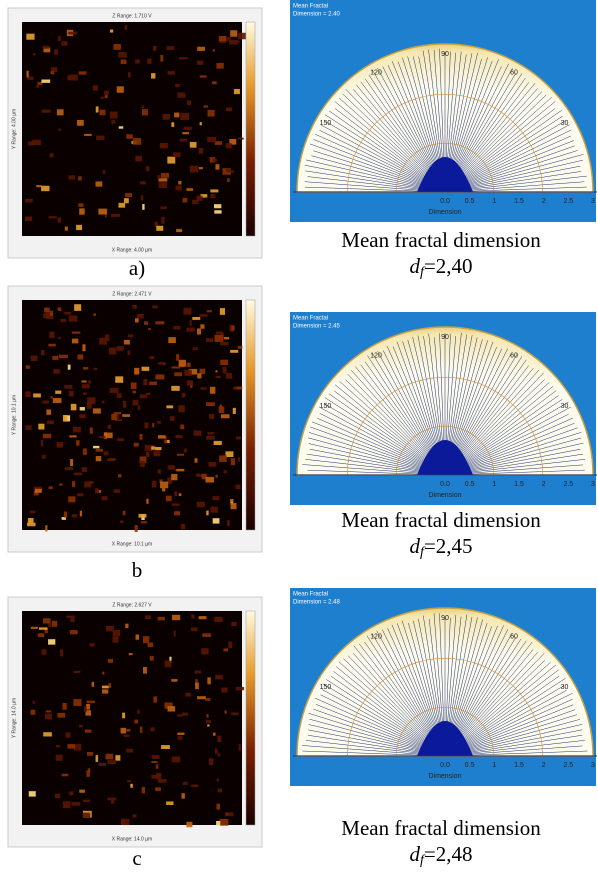  What do you see at coordinates (423, 552) in the screenshot?
I see `subscript: f` at bounding box center [423, 552].